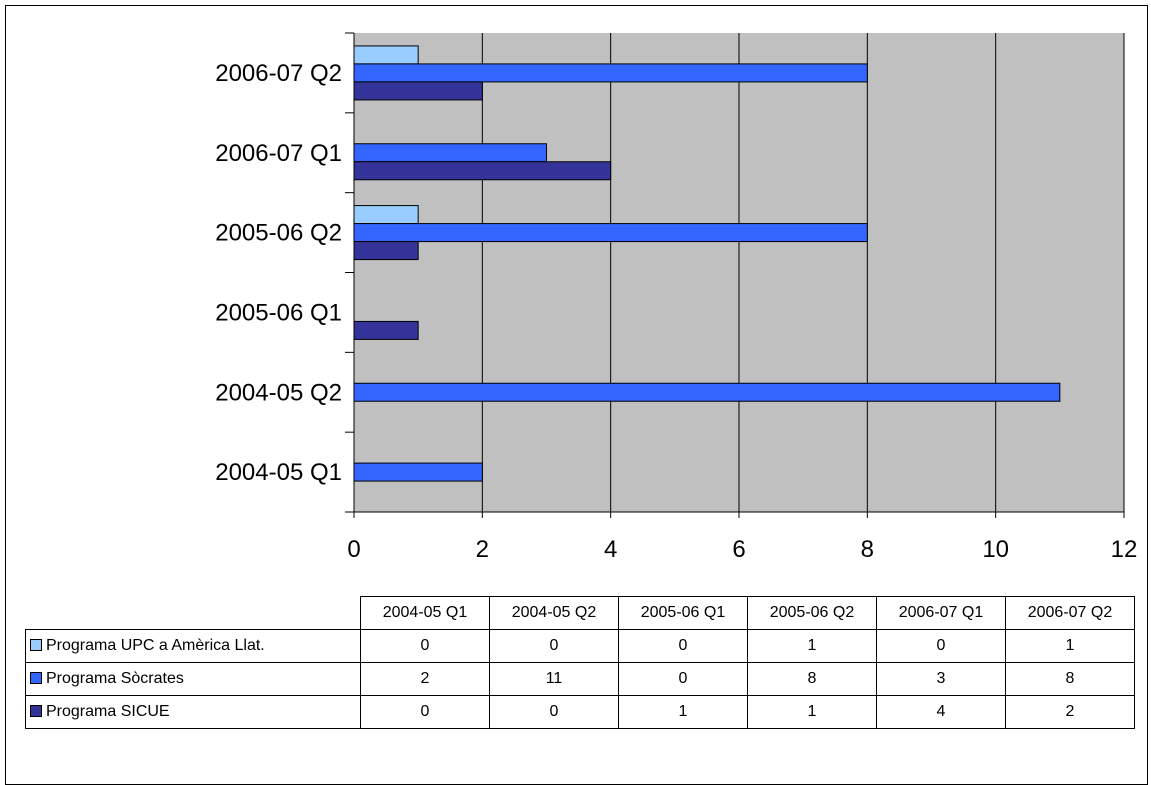 Image resolution: width=1151 pixels, height=785 pixels. I want to click on x-tick-label: 12, so click(1124, 549).